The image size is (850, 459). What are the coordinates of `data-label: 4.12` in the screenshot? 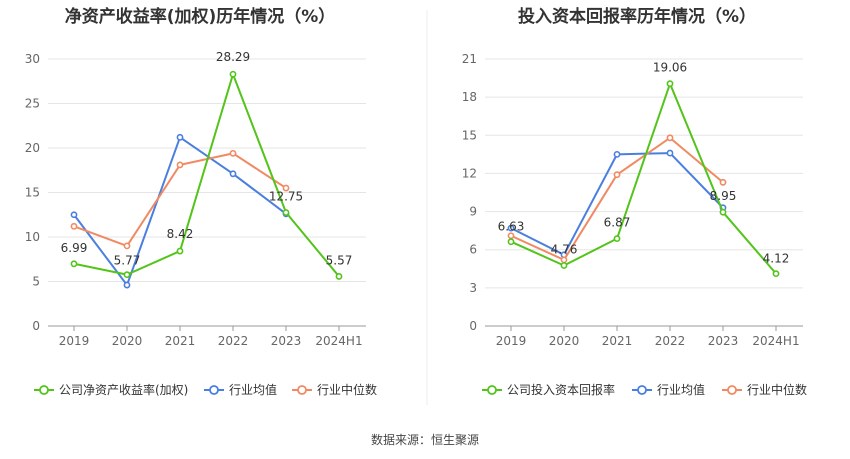 It's located at (776, 259).